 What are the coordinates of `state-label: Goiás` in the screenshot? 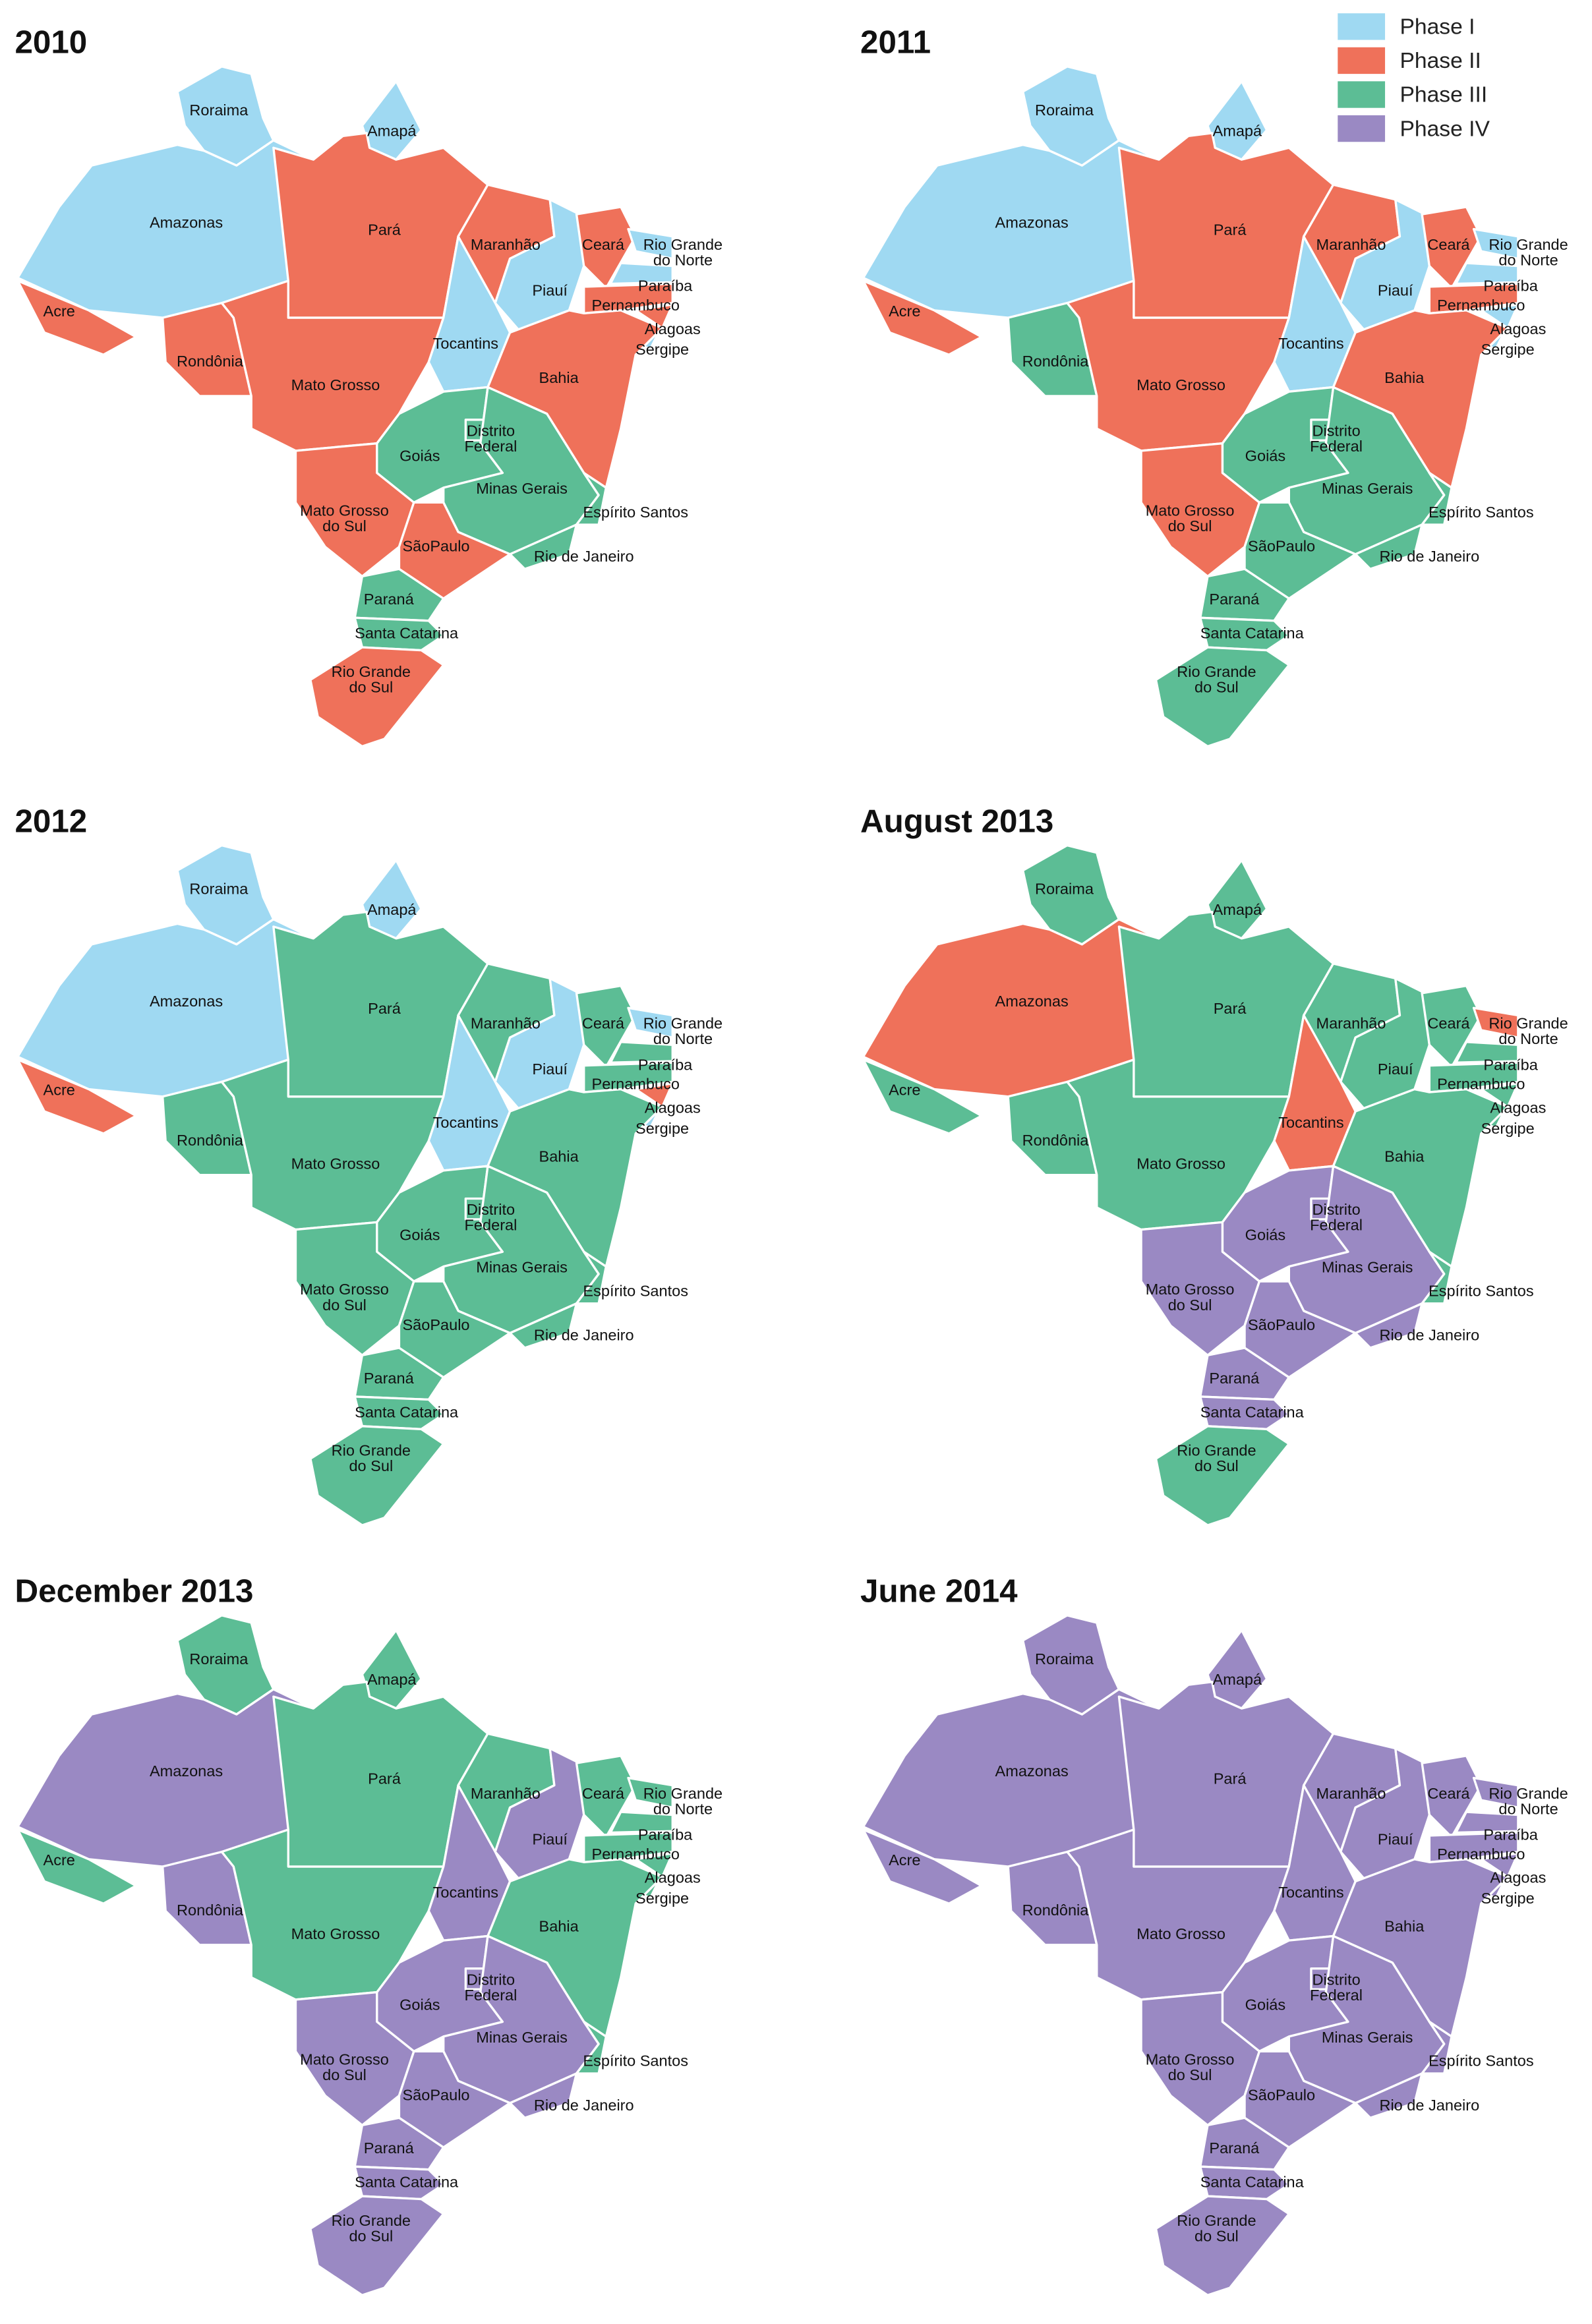 It's located at (1265, 1234).